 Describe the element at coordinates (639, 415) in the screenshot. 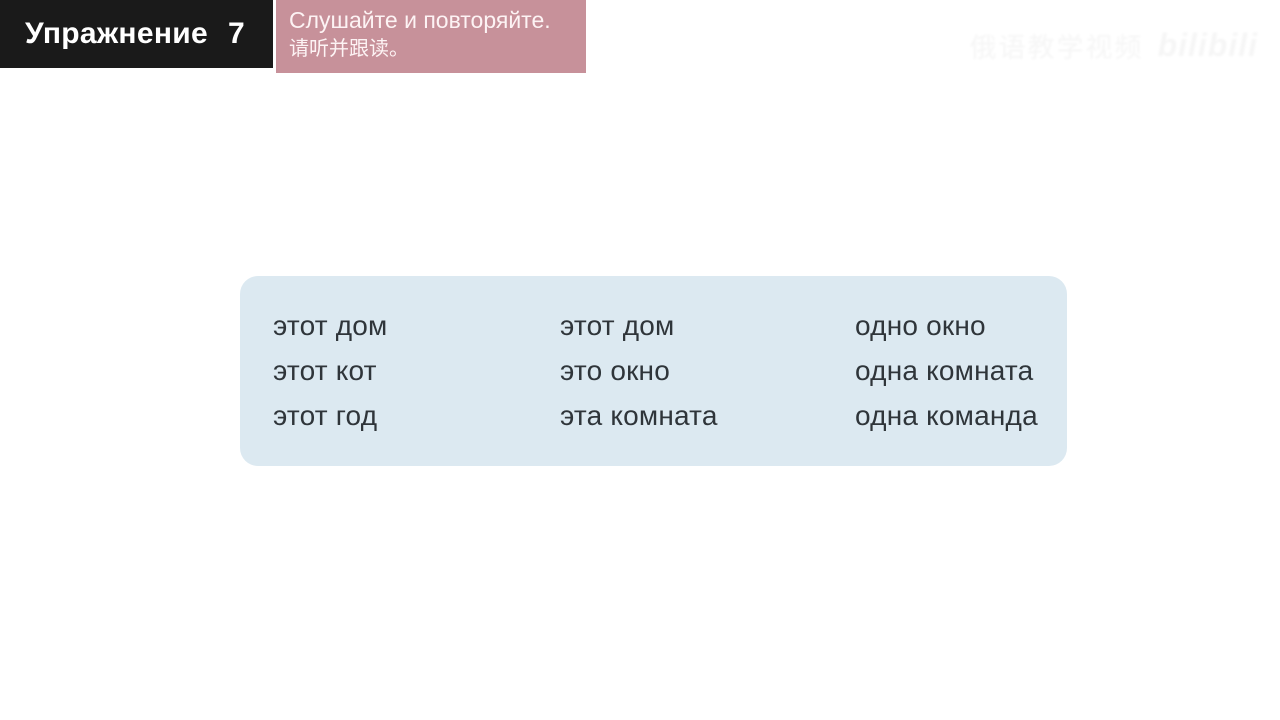

I see `vocab-item: эта комната` at that location.